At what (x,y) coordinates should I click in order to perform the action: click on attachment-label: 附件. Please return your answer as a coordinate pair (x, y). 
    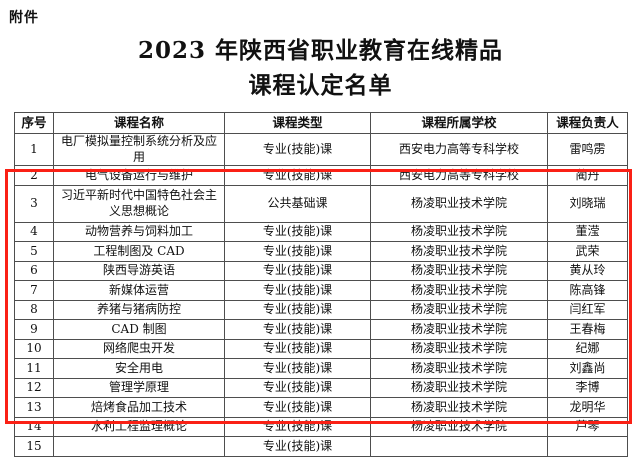
    Looking at the image, I should click on (24, 18).